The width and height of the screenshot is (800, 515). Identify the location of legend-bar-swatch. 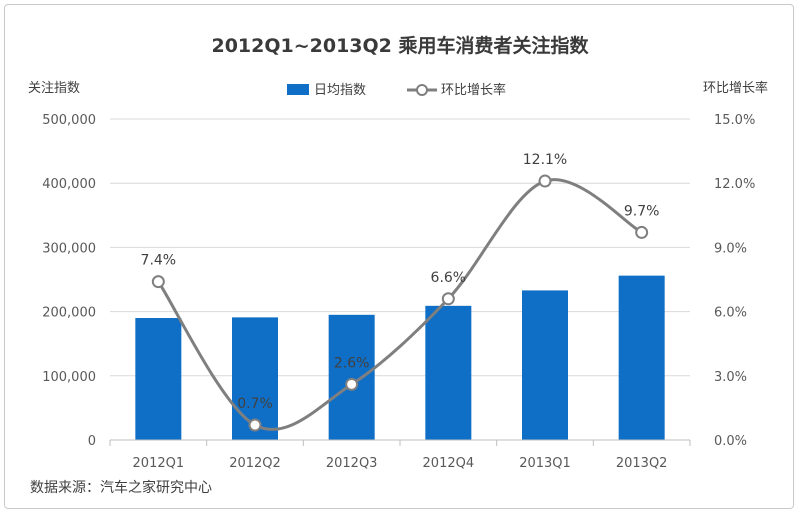
(298, 89).